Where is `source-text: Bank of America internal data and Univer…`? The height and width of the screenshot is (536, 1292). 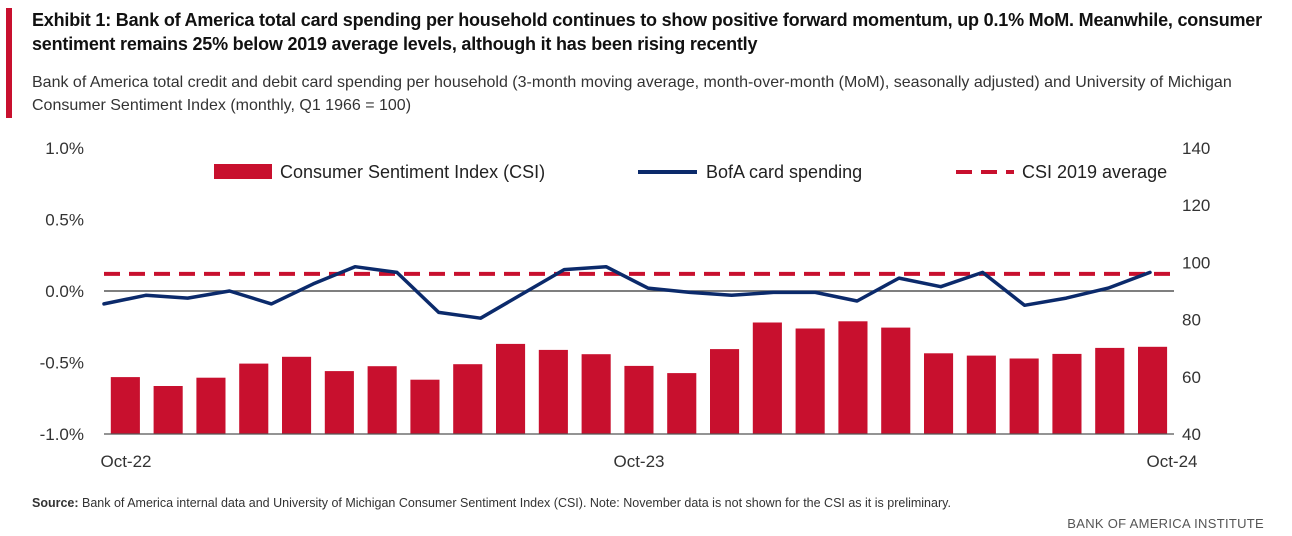 source-text: Bank of America internal data and Univer… is located at coordinates (514, 503).